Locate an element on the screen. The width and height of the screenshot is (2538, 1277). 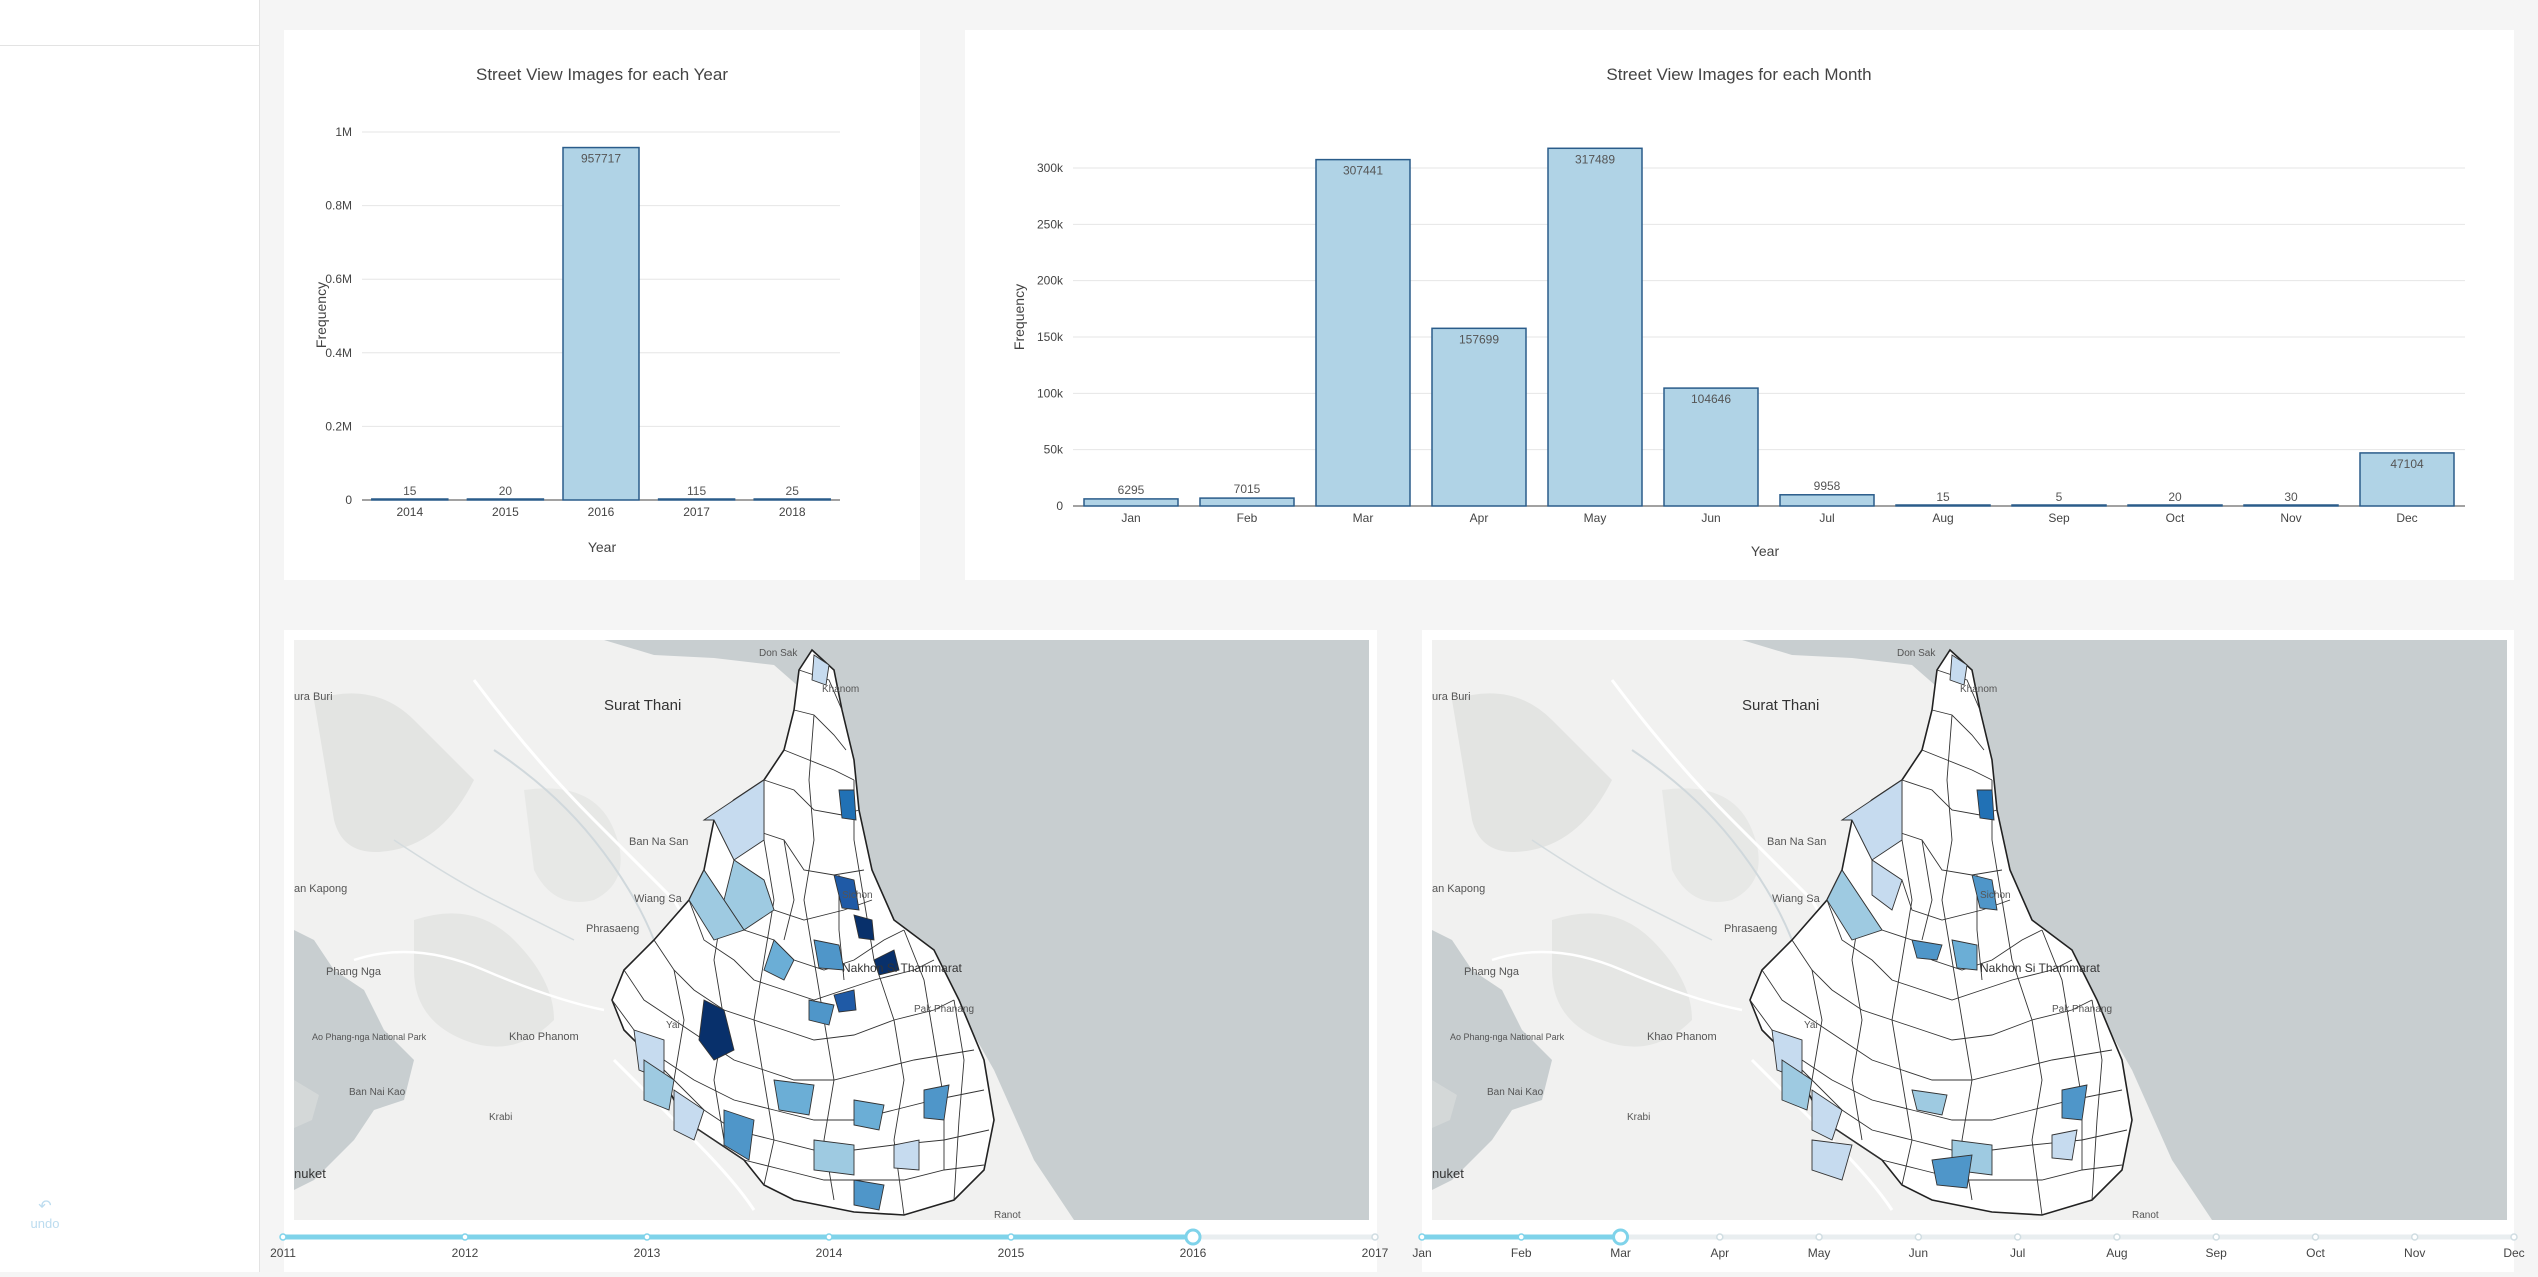
y-tick-label: 1M is located at coordinates (343, 132).